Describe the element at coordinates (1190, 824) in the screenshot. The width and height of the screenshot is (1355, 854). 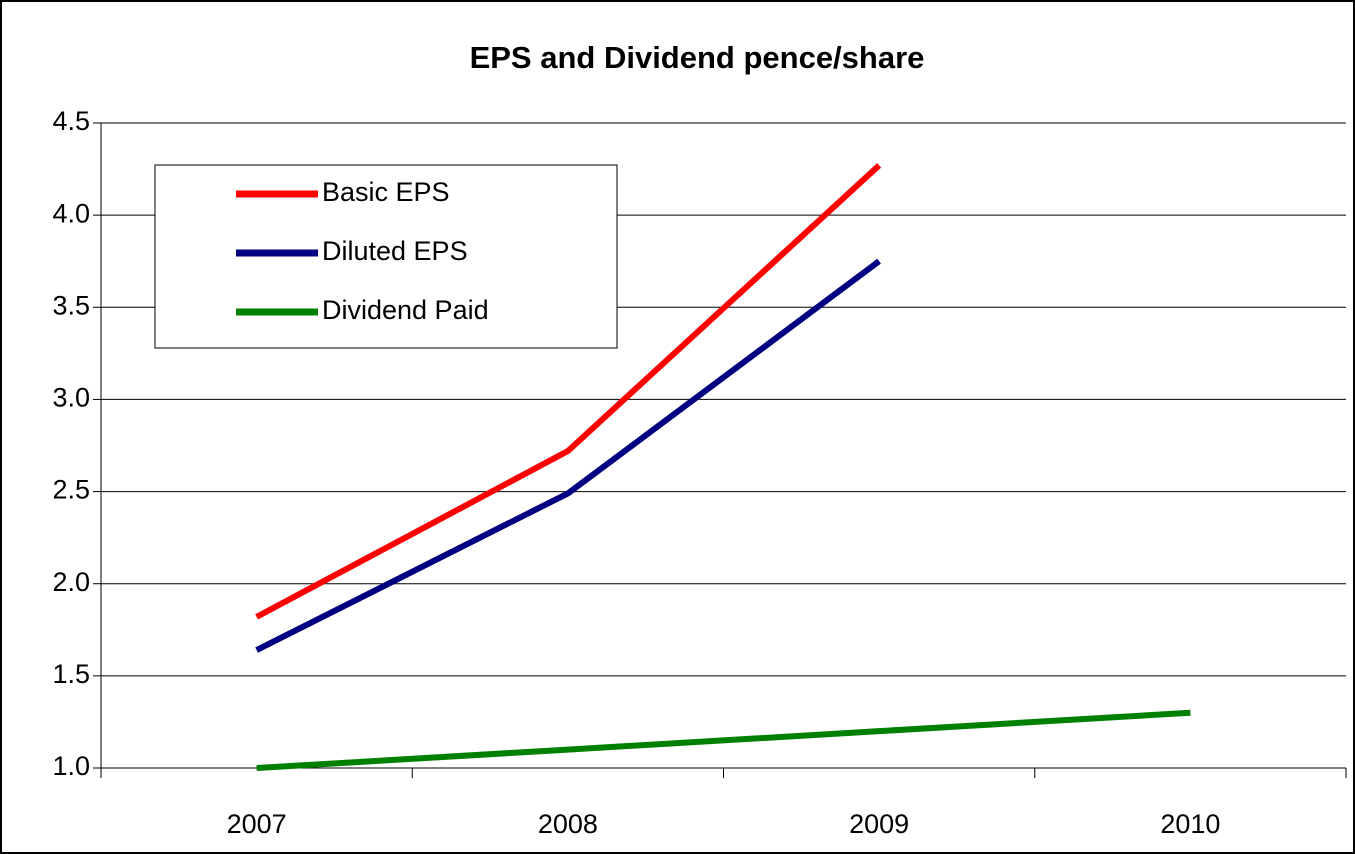
I see `x-tick-label: 2010` at that location.